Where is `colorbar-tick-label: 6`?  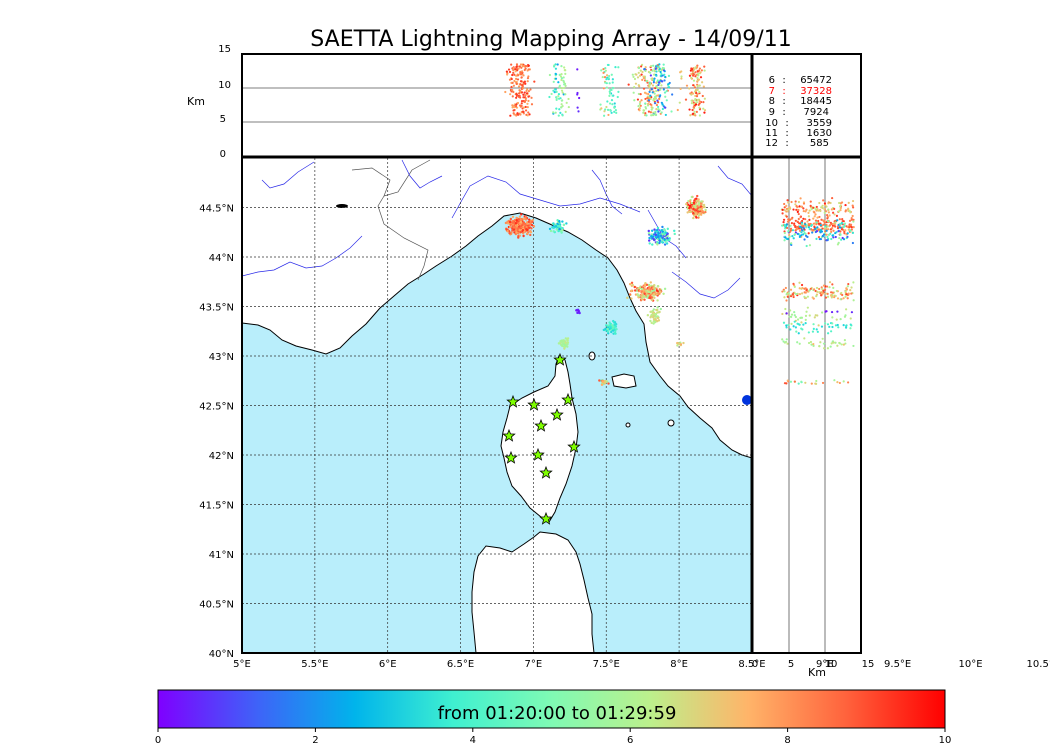
colorbar-tick-label: 6 is located at coordinates (630, 740).